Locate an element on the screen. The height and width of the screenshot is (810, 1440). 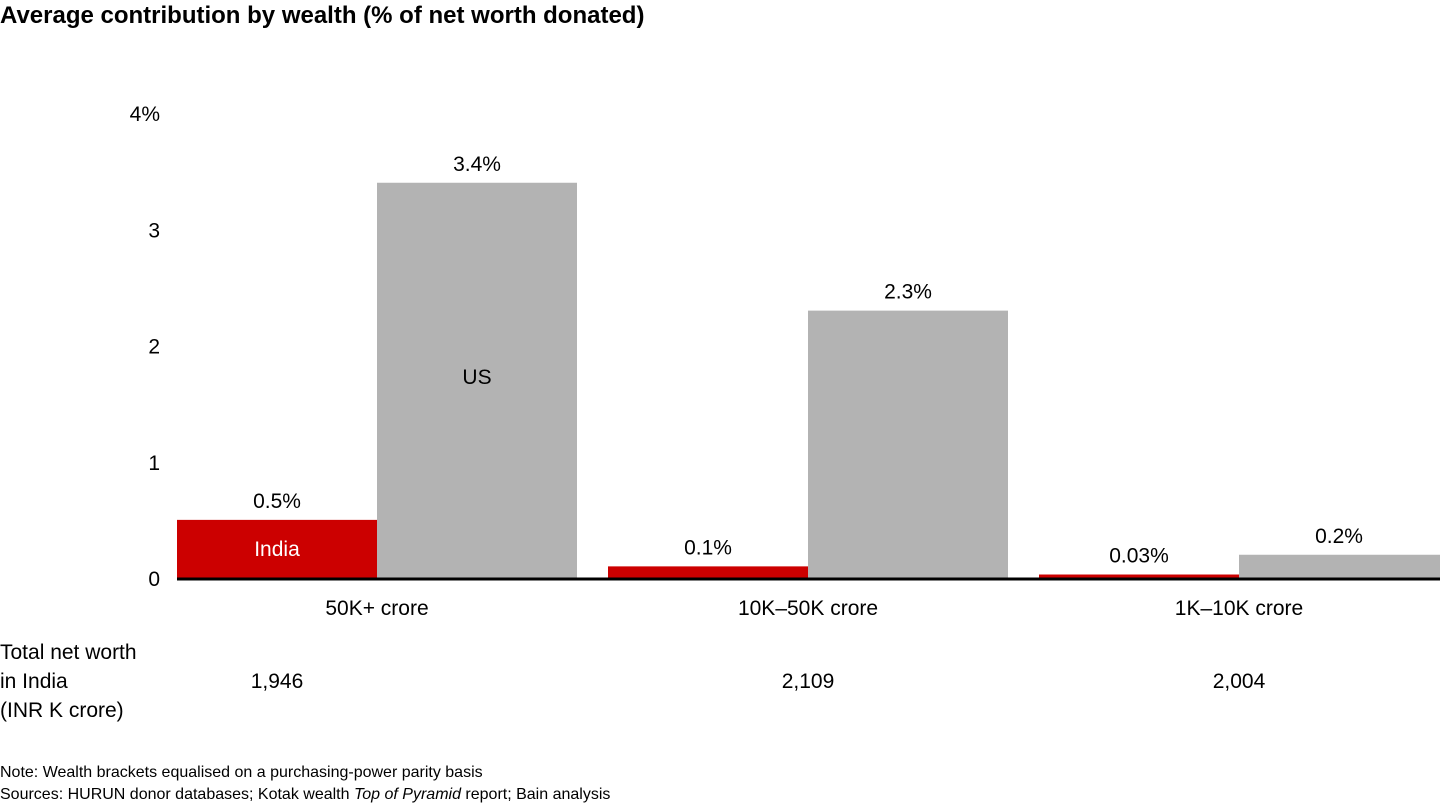
y-tick-label: 1 is located at coordinates (154, 463).